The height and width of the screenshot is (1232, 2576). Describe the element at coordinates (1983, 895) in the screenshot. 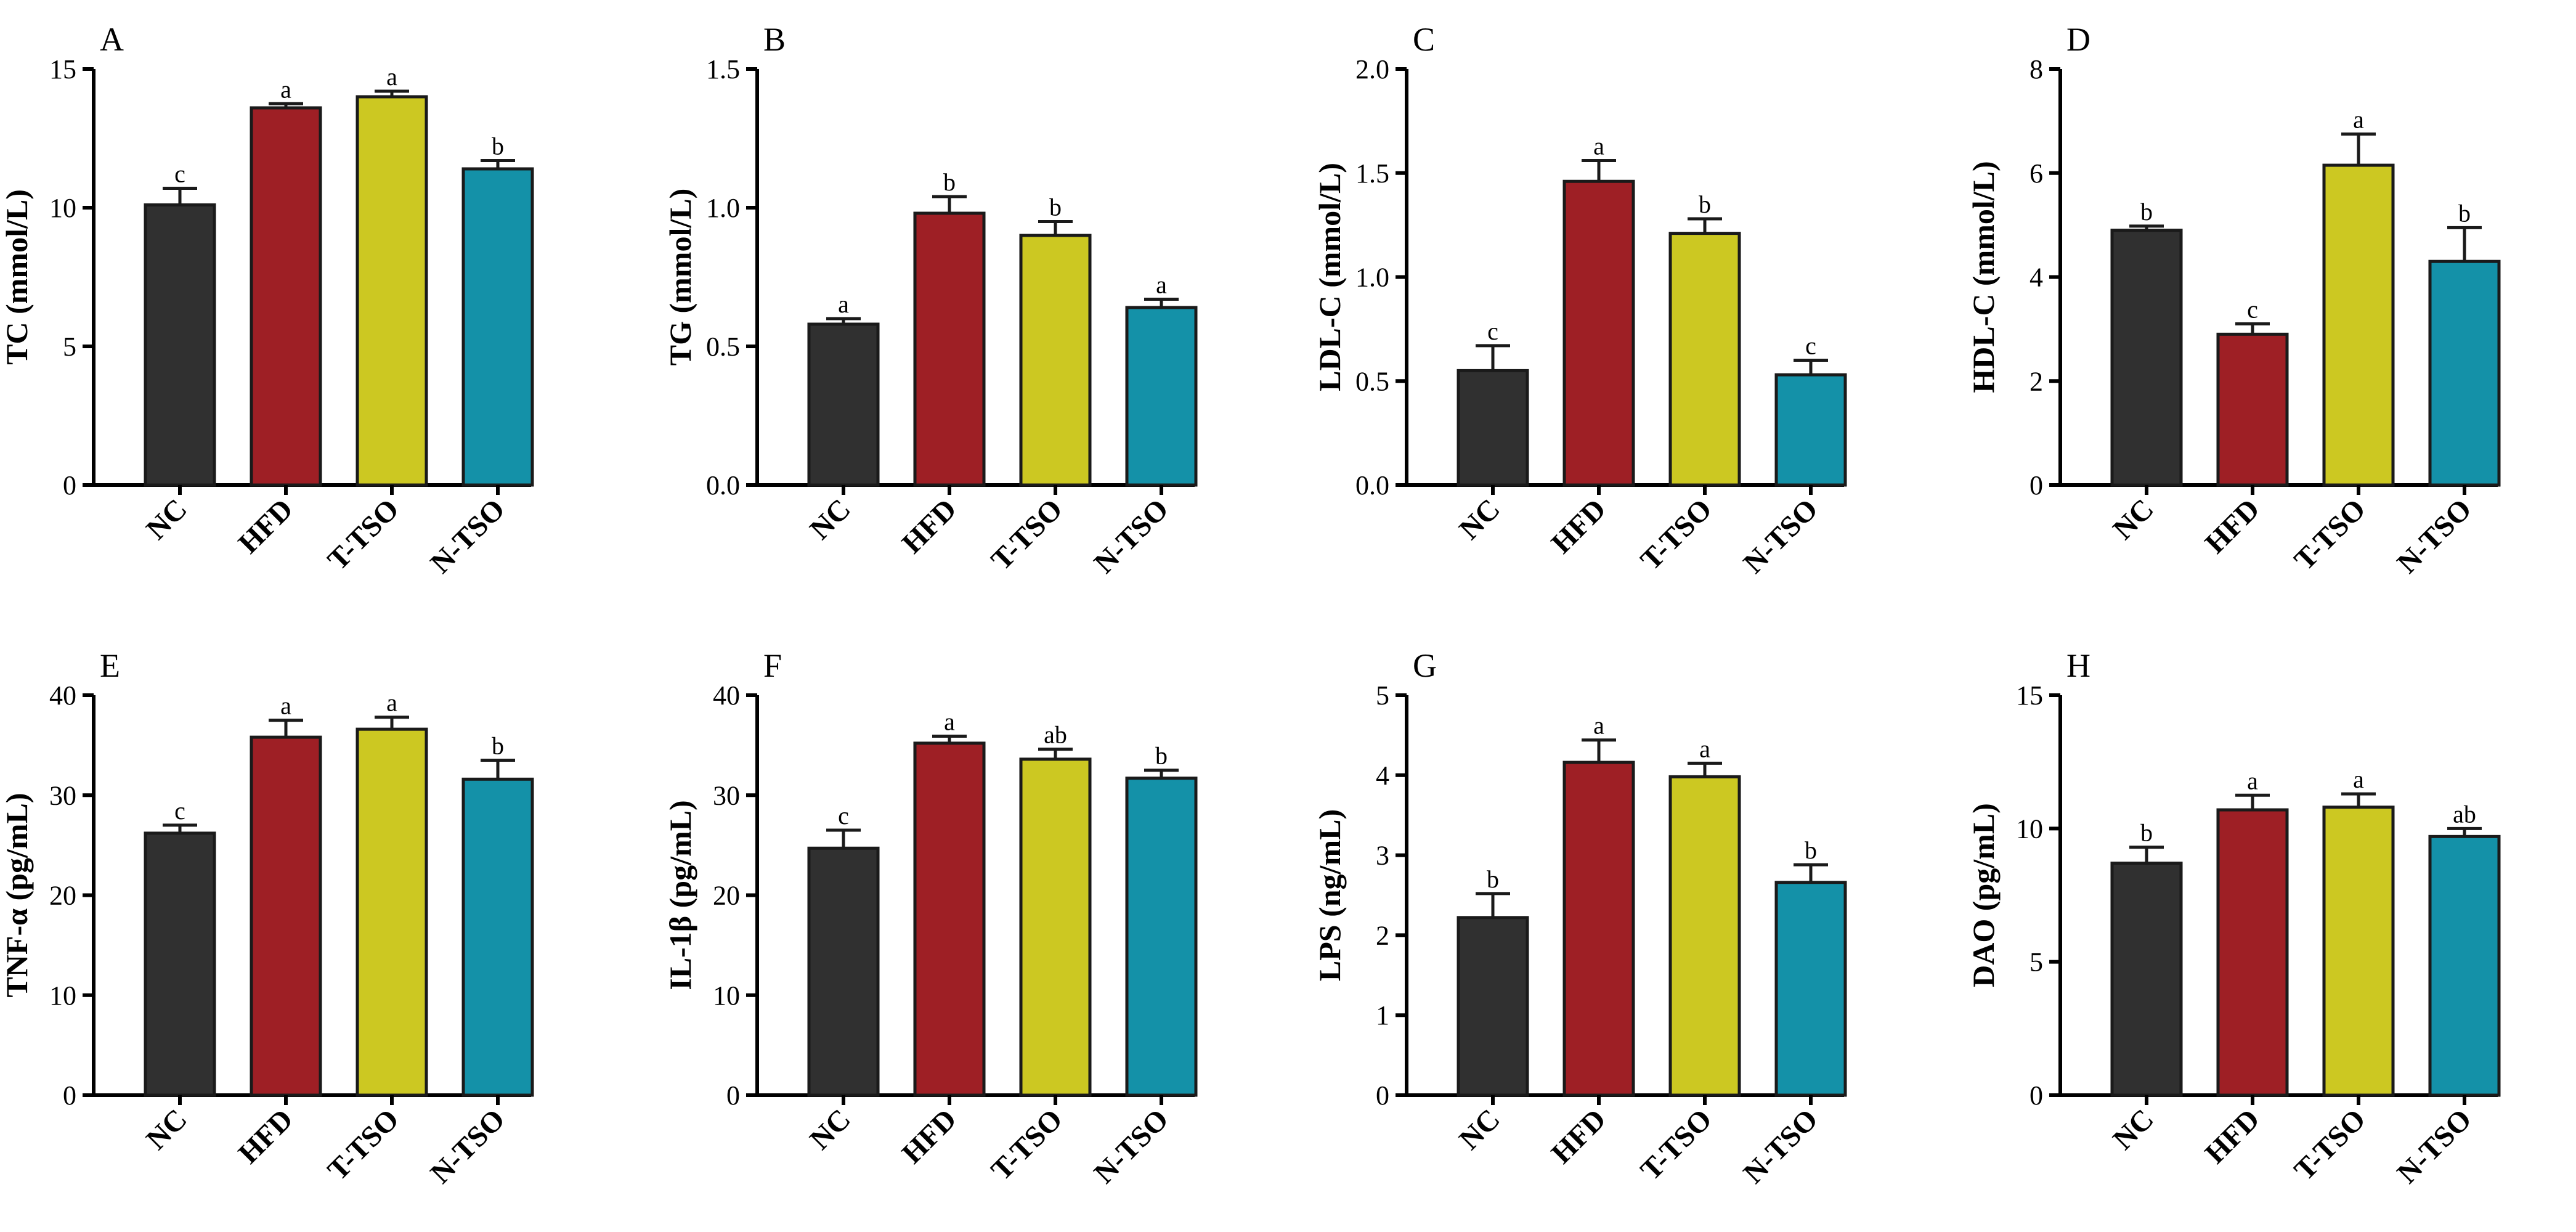

I see `y-axis-label: DAO (pg/mL)` at that location.